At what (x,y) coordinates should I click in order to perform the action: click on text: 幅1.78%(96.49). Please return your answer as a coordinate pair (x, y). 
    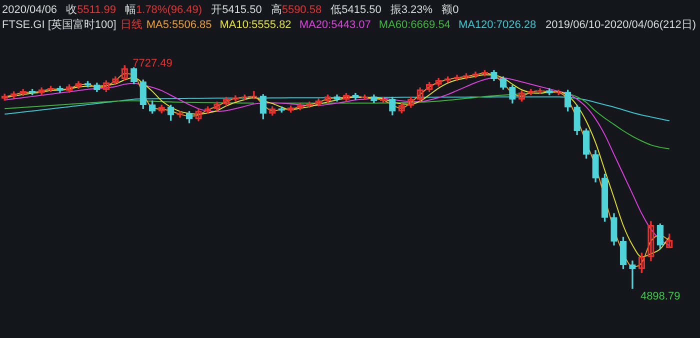
    Looking at the image, I should click on (163, 10).